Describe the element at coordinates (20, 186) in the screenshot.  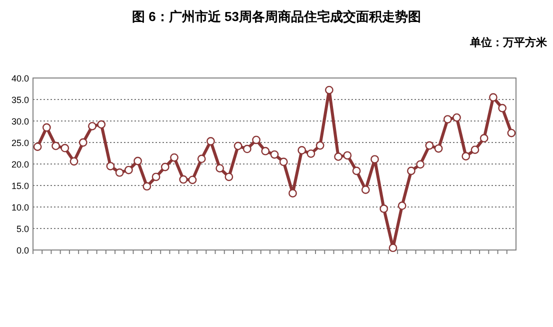
I see `y-tick-label: 15.0` at that location.